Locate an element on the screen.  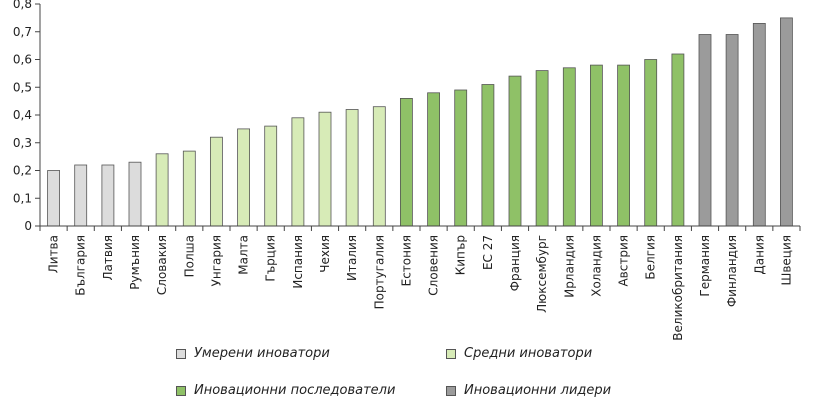
x-tick-label: Люксембург is located at coordinates (542, 274).